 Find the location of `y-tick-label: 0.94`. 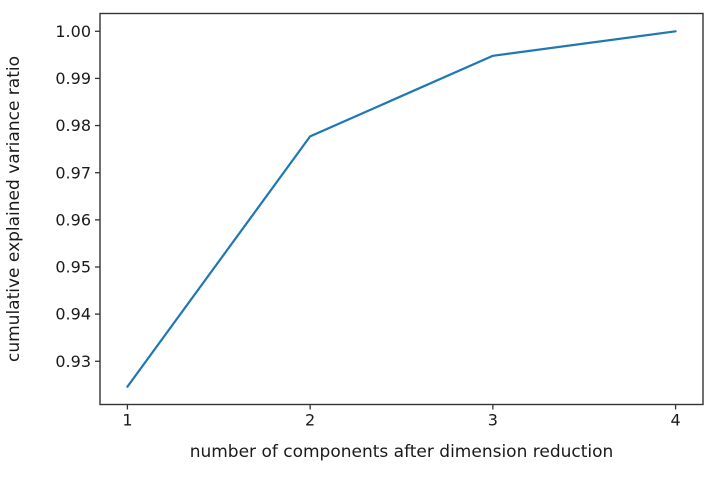

y-tick-label: 0.94 is located at coordinates (73, 314).